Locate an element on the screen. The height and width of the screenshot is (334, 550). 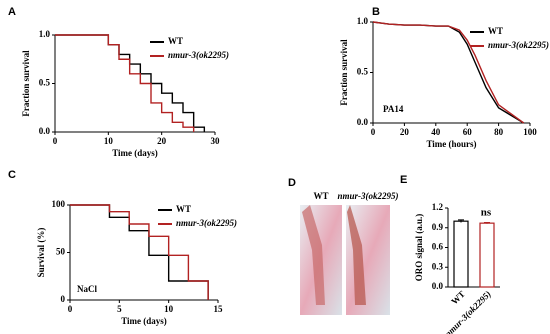
y-tick-label: 0 is located at coordinates (63, 299).